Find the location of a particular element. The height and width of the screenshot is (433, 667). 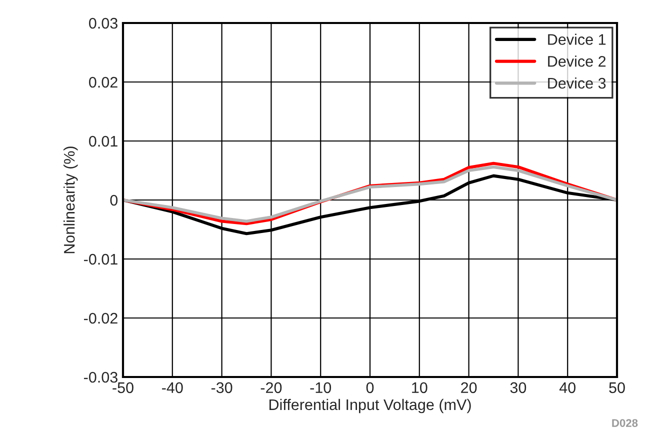

x-tick-label: -40 is located at coordinates (172, 388).